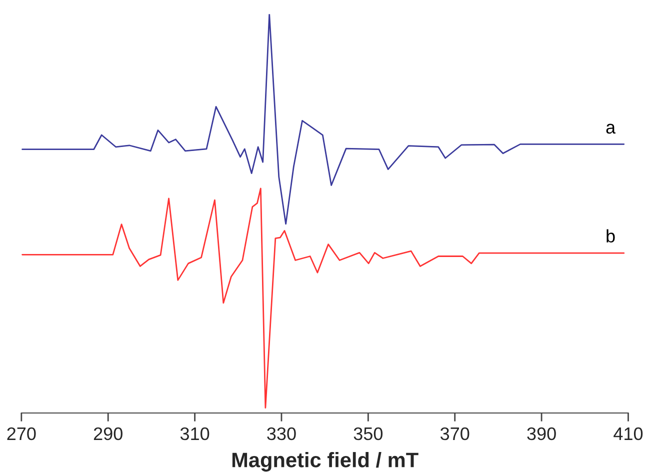  Describe the element at coordinates (281, 433) in the screenshot. I see `x-tick-label: 330` at that location.